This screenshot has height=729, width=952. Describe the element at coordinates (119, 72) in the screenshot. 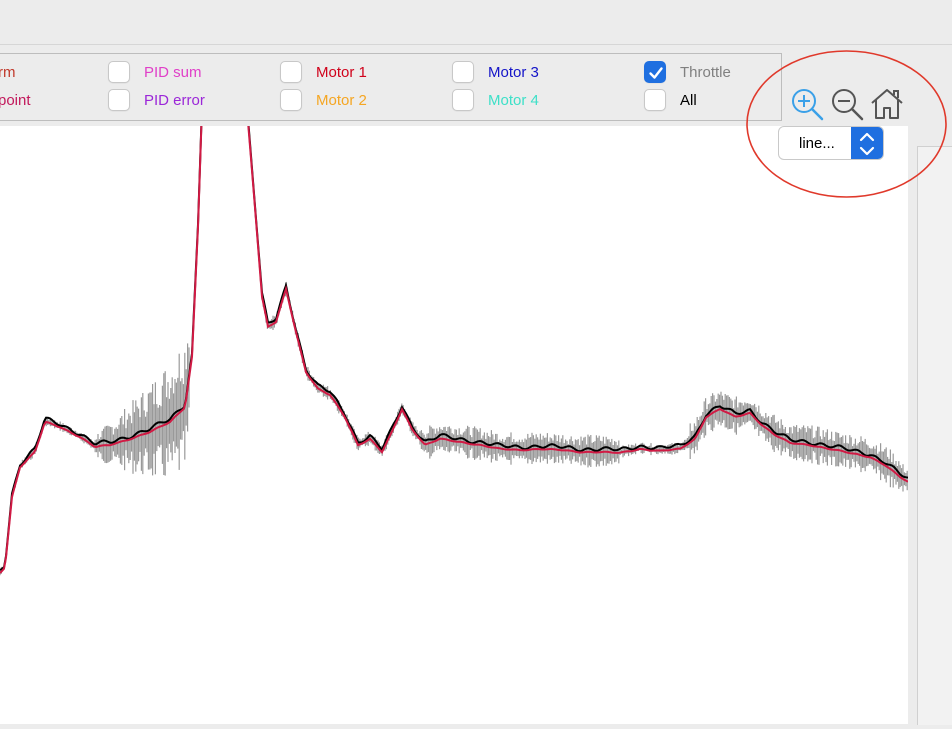

I see `checkbox-pid-sum` at that location.